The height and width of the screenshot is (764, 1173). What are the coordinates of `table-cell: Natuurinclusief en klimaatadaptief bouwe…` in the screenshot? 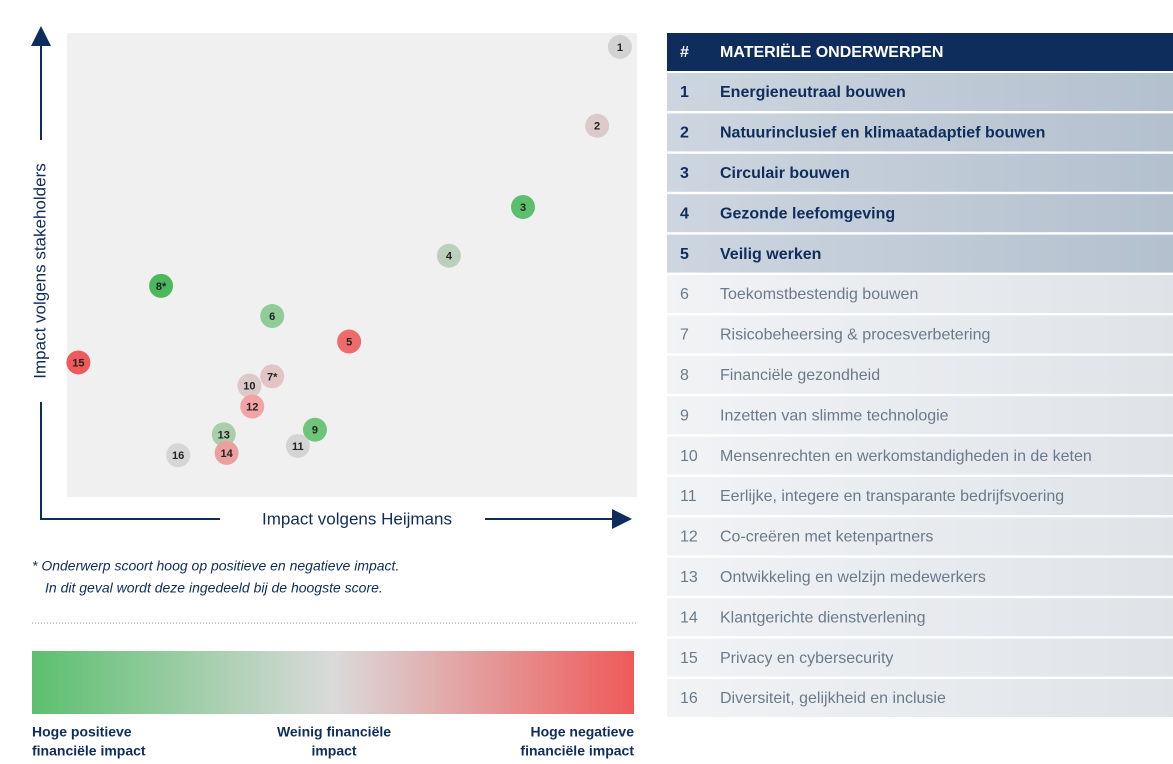 It's located at (882, 133).